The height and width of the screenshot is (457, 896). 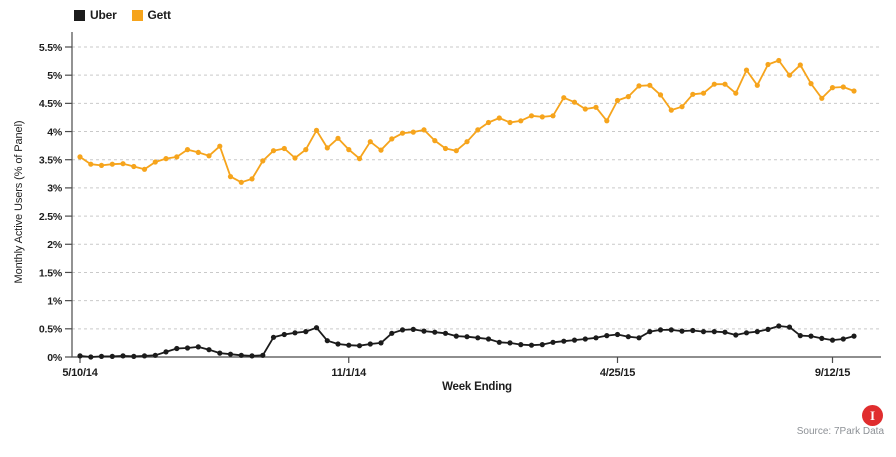 I want to click on y-tick-label: 3.5%, so click(x=51, y=161).